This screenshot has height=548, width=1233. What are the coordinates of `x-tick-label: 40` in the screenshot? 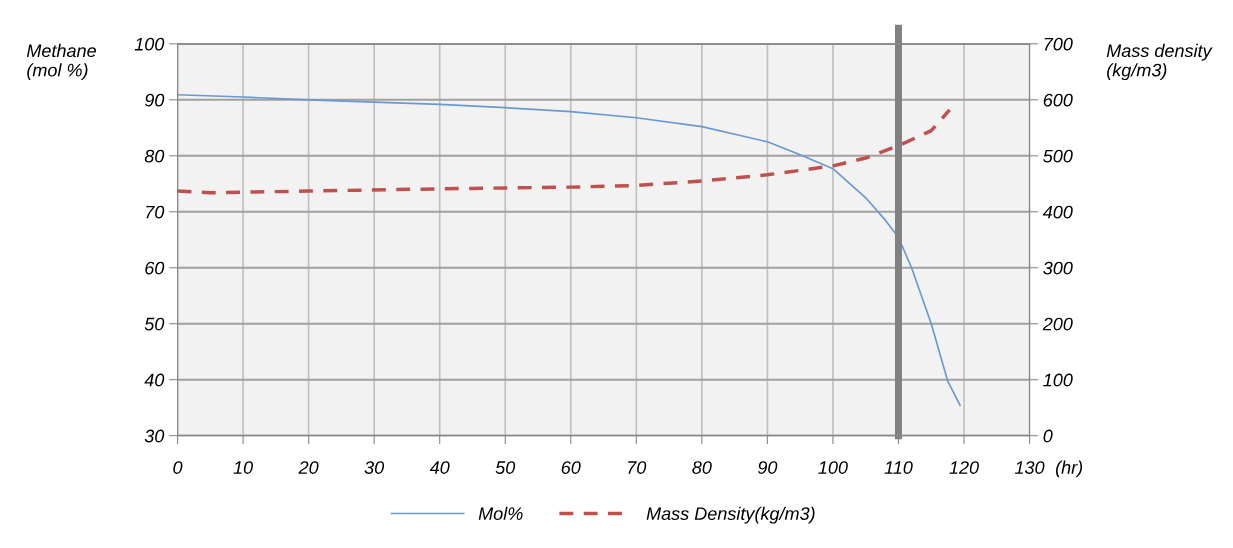 It's located at (439, 467).